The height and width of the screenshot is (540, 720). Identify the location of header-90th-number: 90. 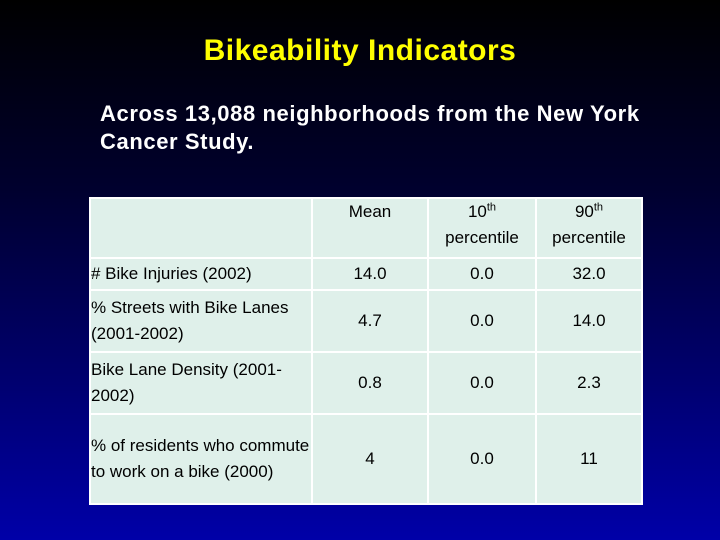
(584, 211).